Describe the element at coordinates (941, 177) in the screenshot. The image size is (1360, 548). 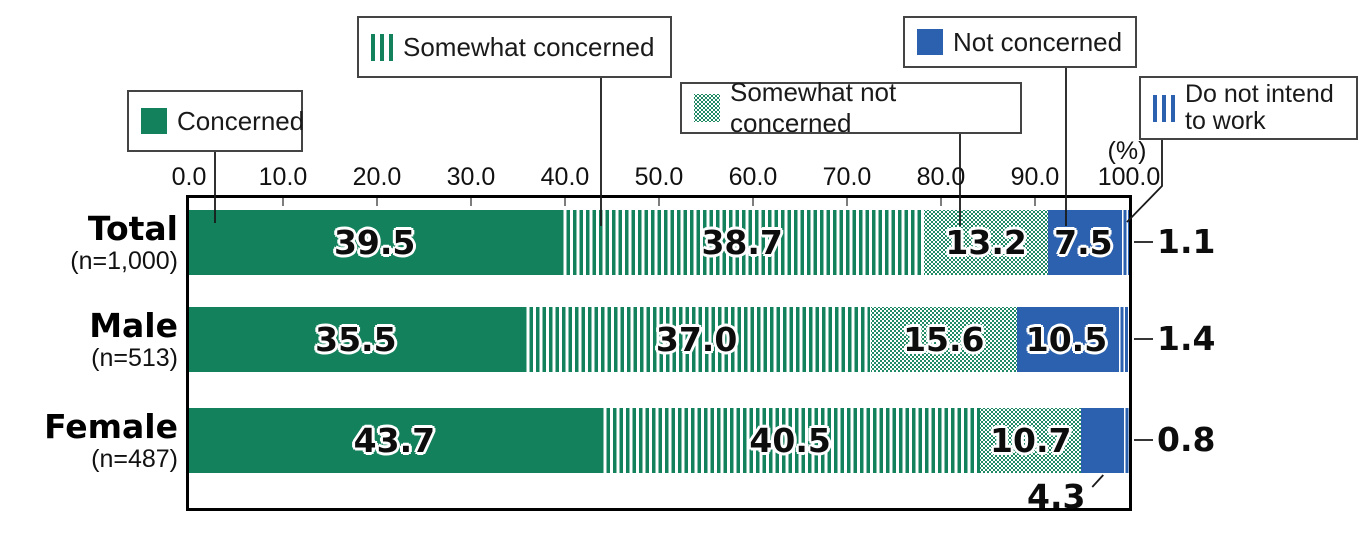
I see `axis-tick-label: 80.0` at that location.